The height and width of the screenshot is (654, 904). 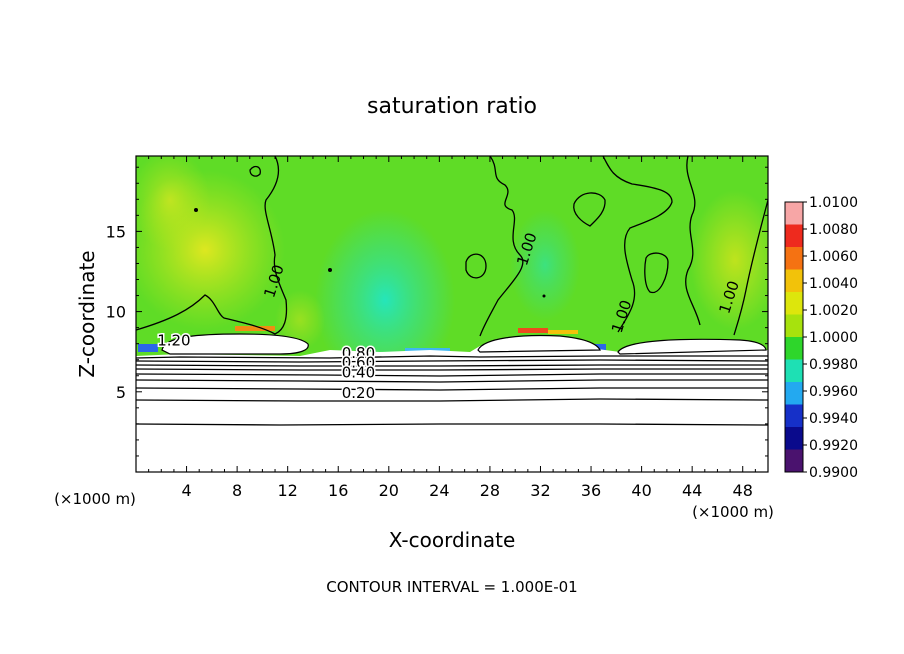 What do you see at coordinates (692, 490) in the screenshot?
I see `x-tick-label: 44` at bounding box center [692, 490].